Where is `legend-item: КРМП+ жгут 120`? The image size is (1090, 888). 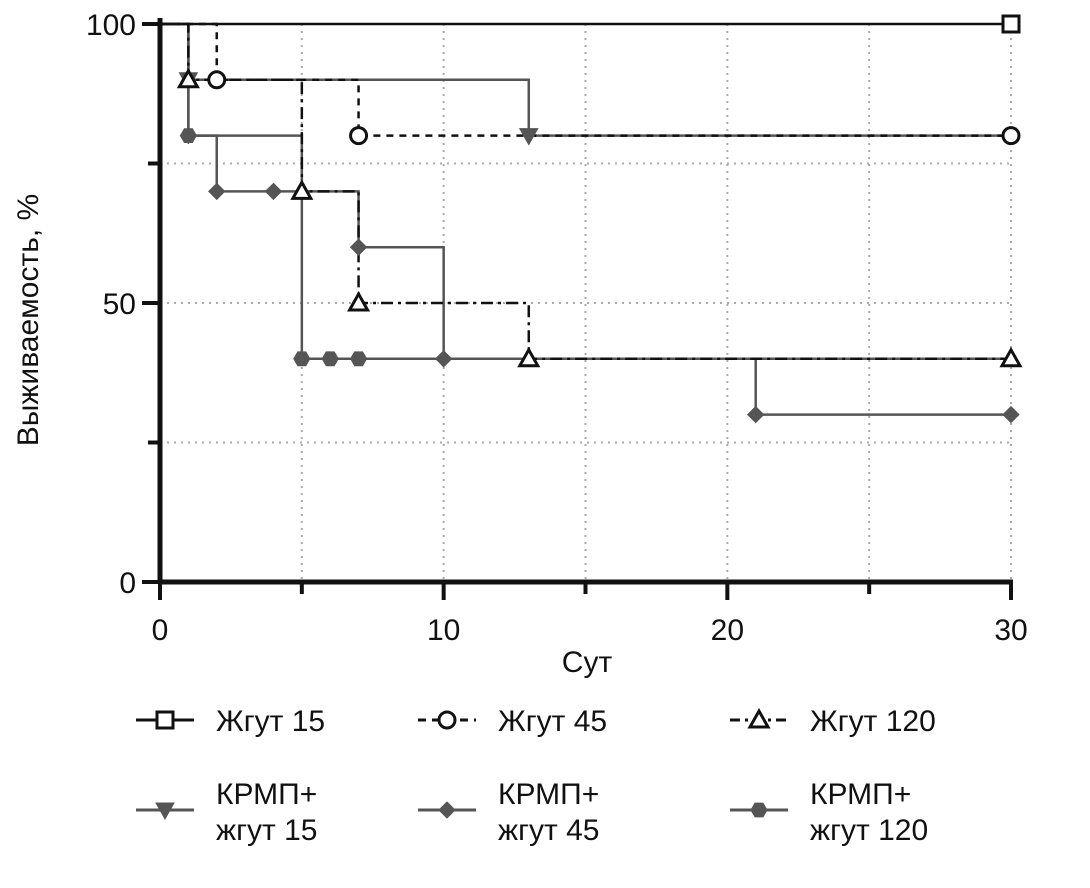
legend-item: КРМП+ жгут 120 is located at coordinates (829, 812).